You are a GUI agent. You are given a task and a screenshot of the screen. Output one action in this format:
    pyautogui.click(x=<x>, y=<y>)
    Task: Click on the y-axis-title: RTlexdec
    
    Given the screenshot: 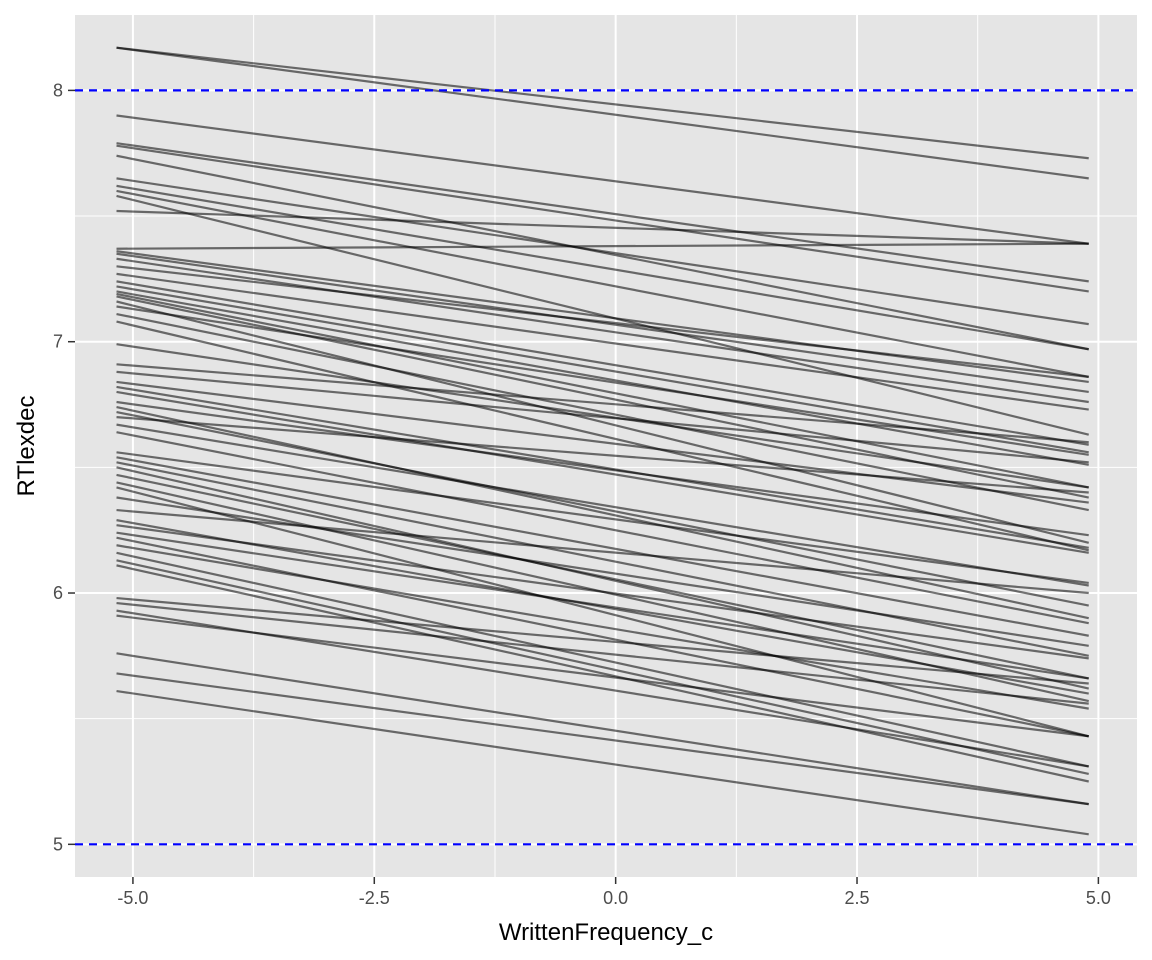 What is the action you would take?
    pyautogui.click(x=26, y=446)
    